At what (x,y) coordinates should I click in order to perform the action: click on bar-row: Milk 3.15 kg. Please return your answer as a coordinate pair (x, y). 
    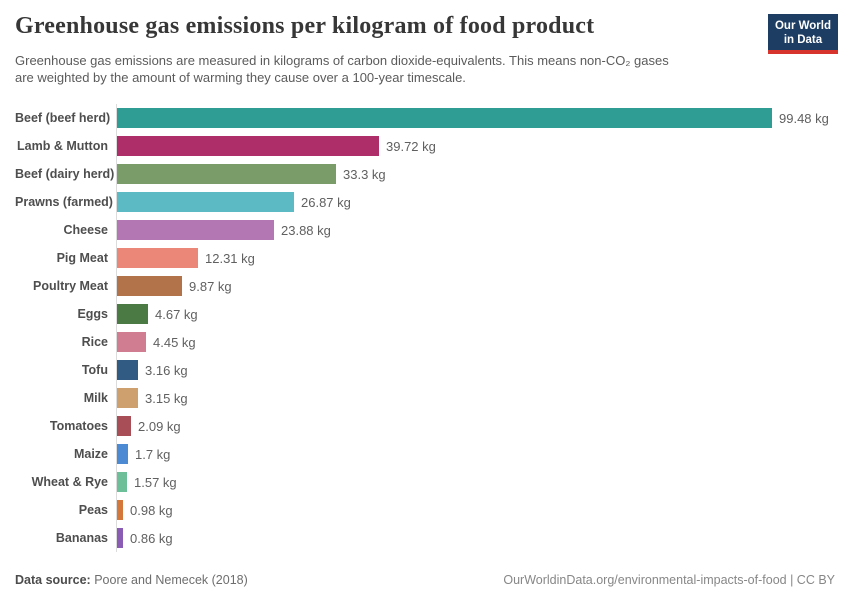
    Looking at the image, I should click on (422, 398).